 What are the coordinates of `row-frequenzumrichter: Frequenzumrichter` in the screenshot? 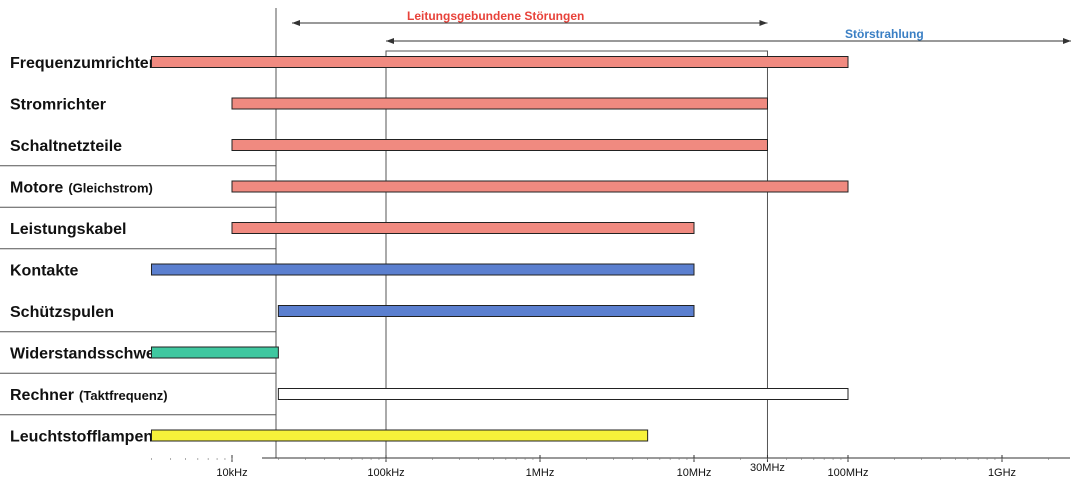 It's located at (429, 63).